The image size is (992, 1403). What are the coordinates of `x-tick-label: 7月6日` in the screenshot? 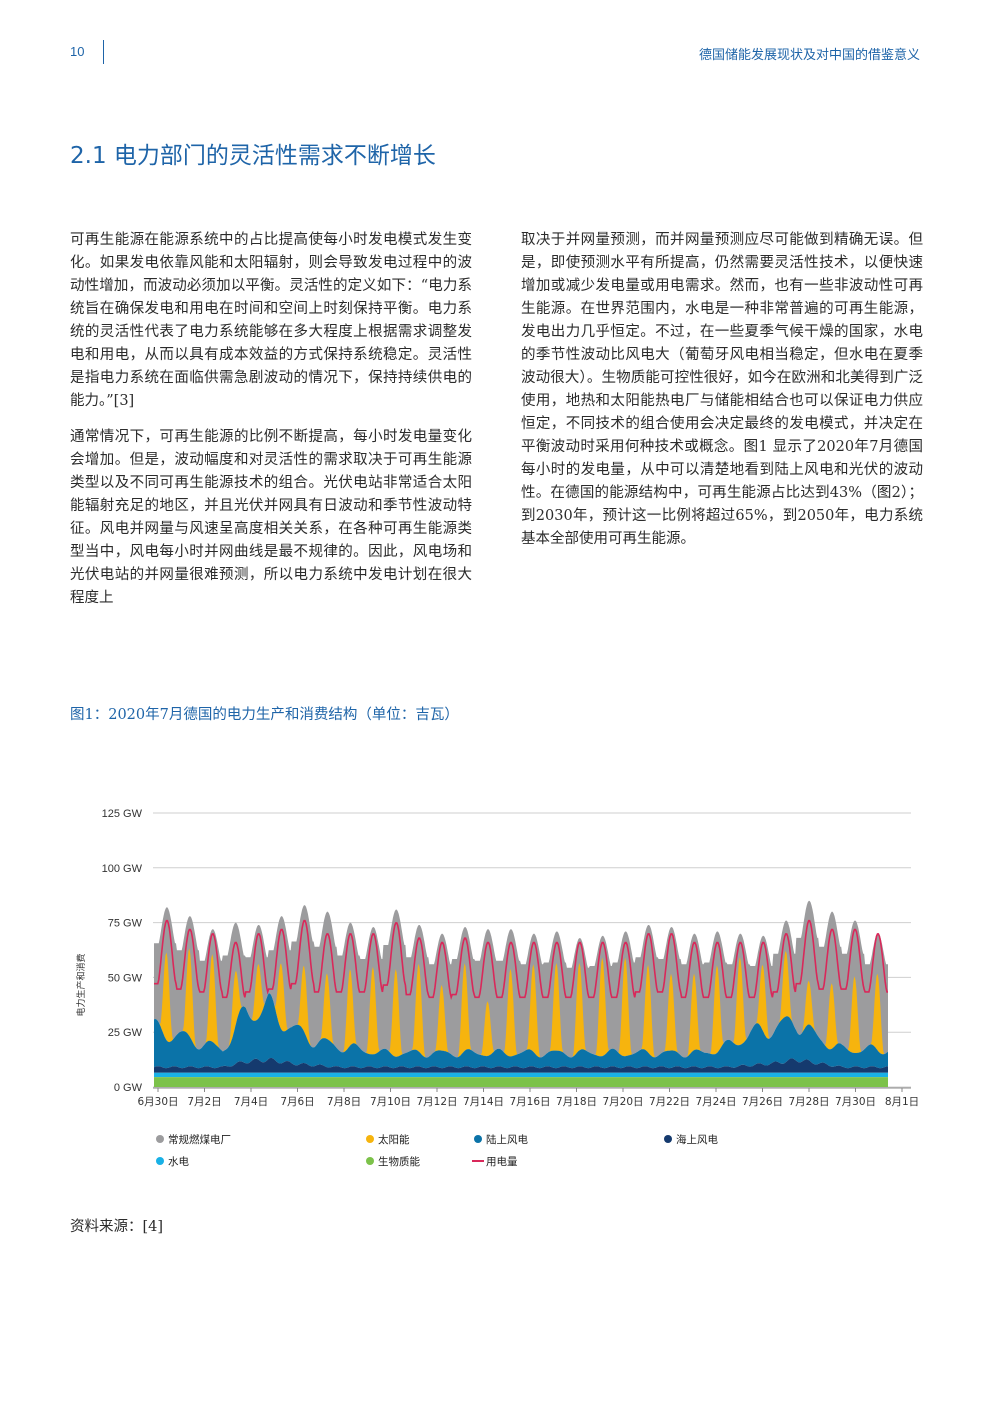 It's located at (297, 1102).